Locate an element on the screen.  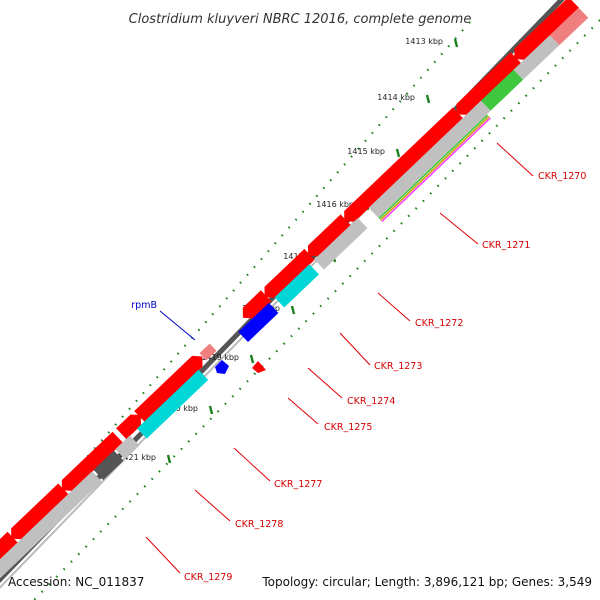
gene-label-ckr_1271: CKR_1271 is located at coordinates (506, 245).